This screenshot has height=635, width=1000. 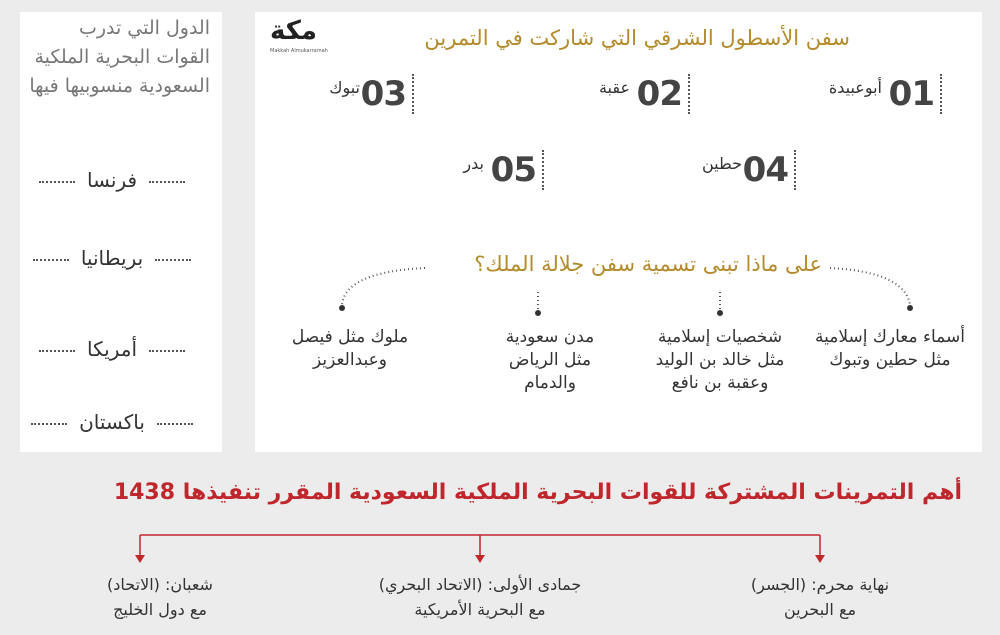 What do you see at coordinates (350, 348) in the screenshot?
I see `naming-item: ملوك مثل فيصل وعبدالعزيز` at bounding box center [350, 348].